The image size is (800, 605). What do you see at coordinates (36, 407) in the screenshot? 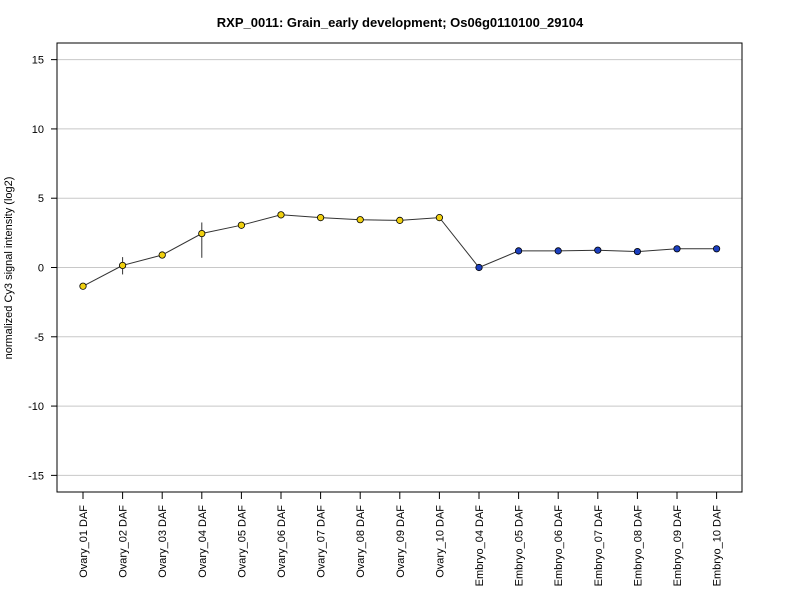
I see `y-tick-label: -10` at bounding box center [36, 407].